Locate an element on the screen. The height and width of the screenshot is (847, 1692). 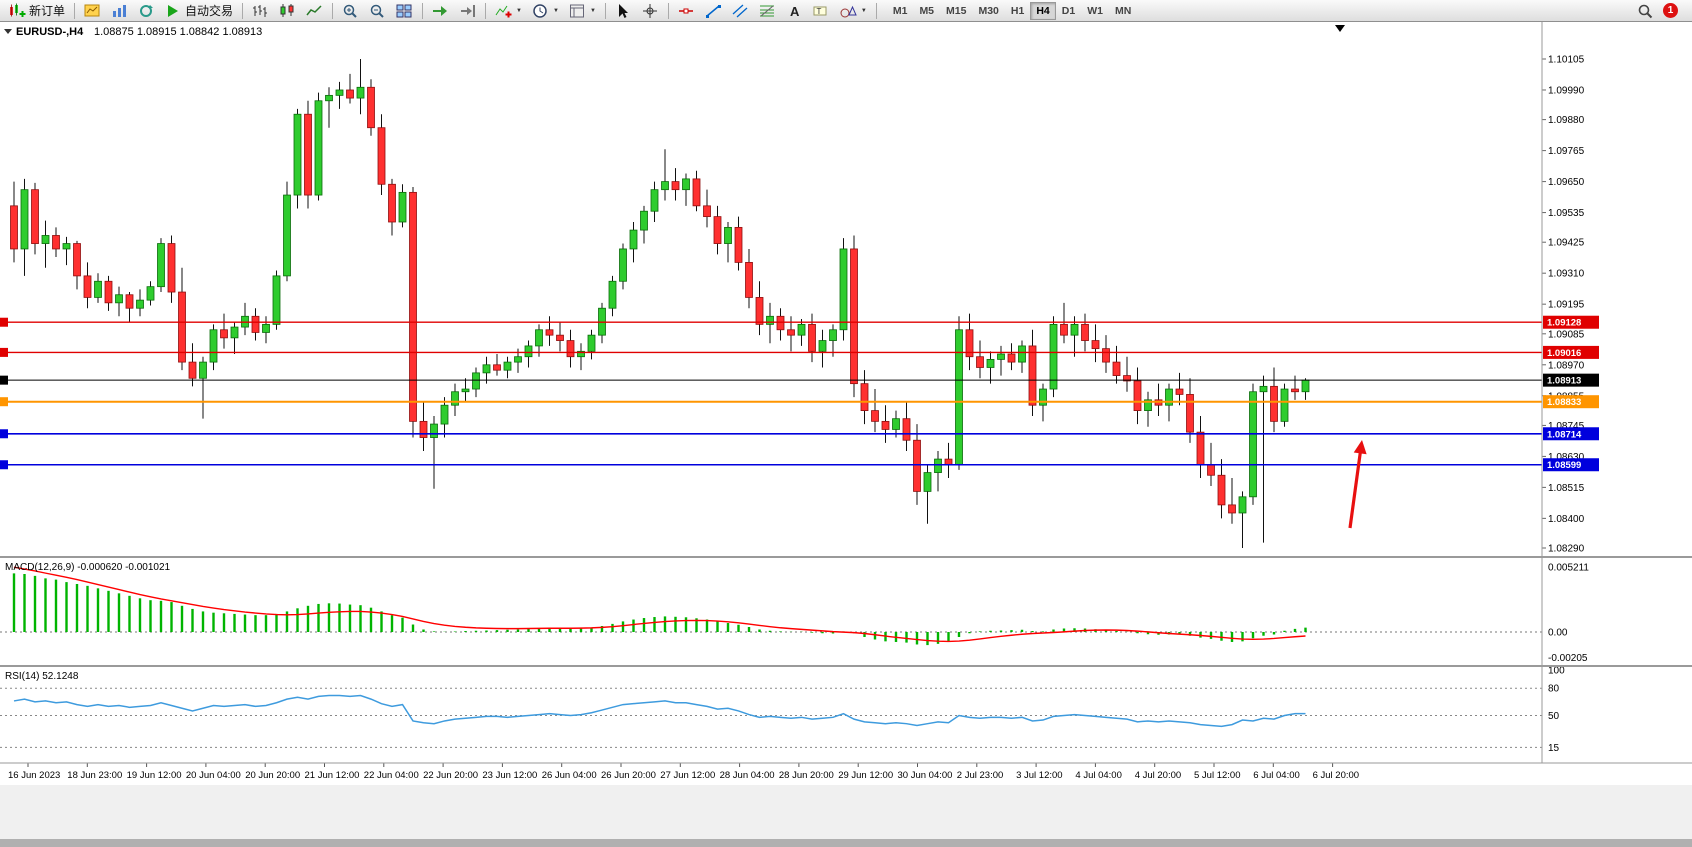
shapes-button: ▼ is located at coordinates (853, 11).